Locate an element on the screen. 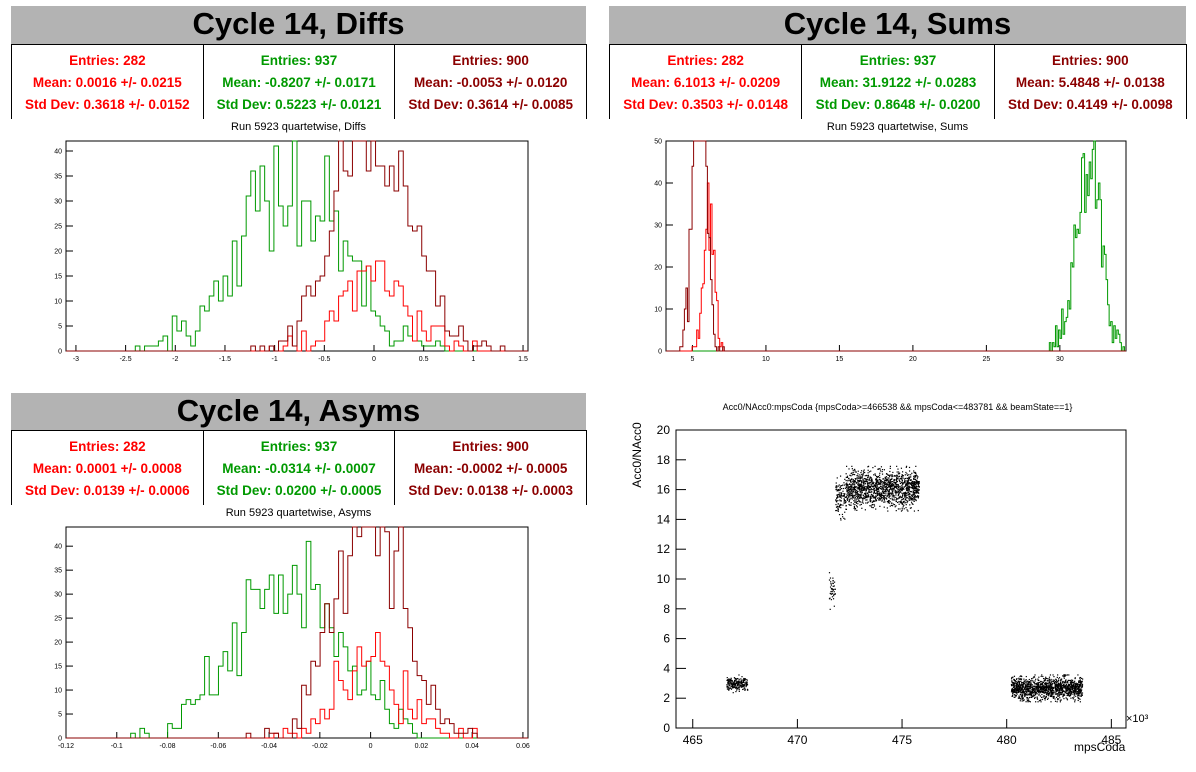 This screenshot has height=772, width=1196. y-tick-label: 14 is located at coordinates (664, 519).